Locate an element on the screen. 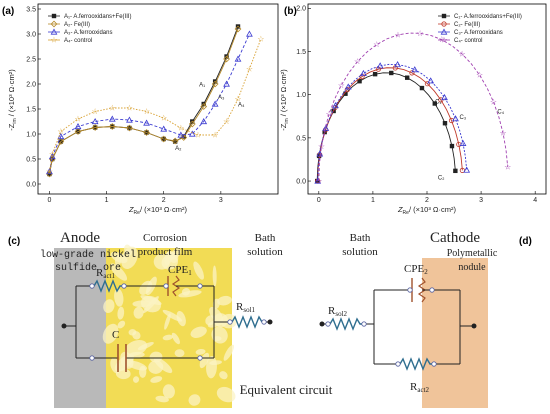 This screenshot has width=550, height=414. resistor-rsol2 is located at coordinates (345, 324).